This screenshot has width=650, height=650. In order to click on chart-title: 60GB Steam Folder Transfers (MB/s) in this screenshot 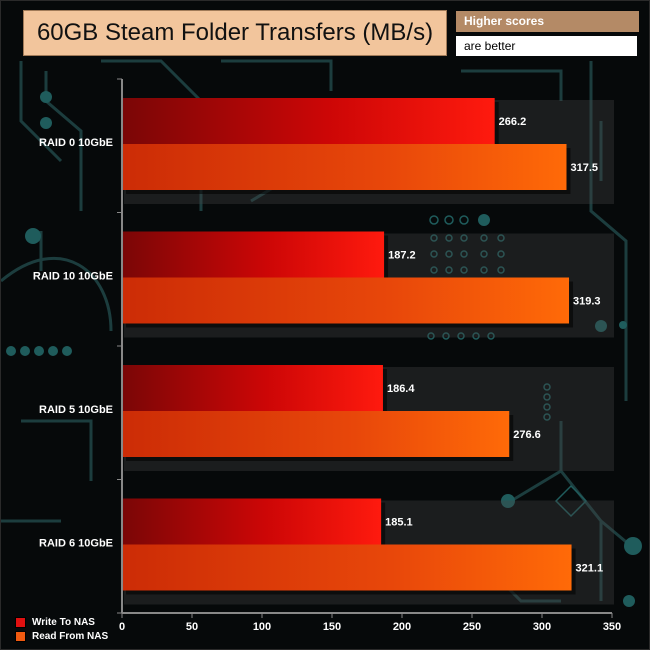, I will do `click(235, 33)`.